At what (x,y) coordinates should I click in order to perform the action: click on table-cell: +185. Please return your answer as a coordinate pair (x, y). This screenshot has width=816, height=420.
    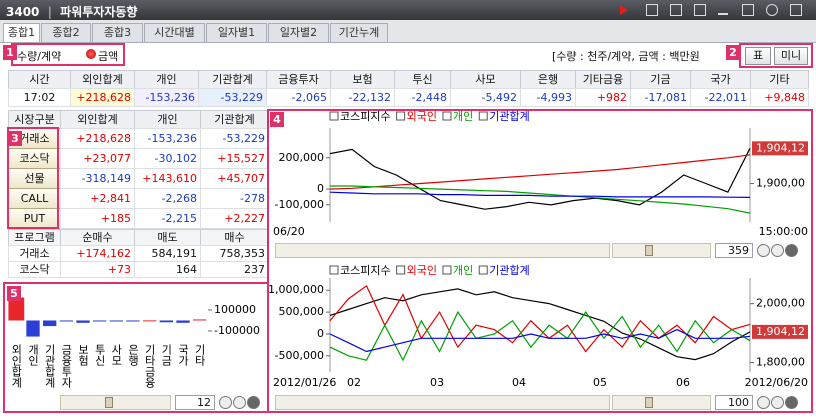
    Looking at the image, I should click on (97, 218).